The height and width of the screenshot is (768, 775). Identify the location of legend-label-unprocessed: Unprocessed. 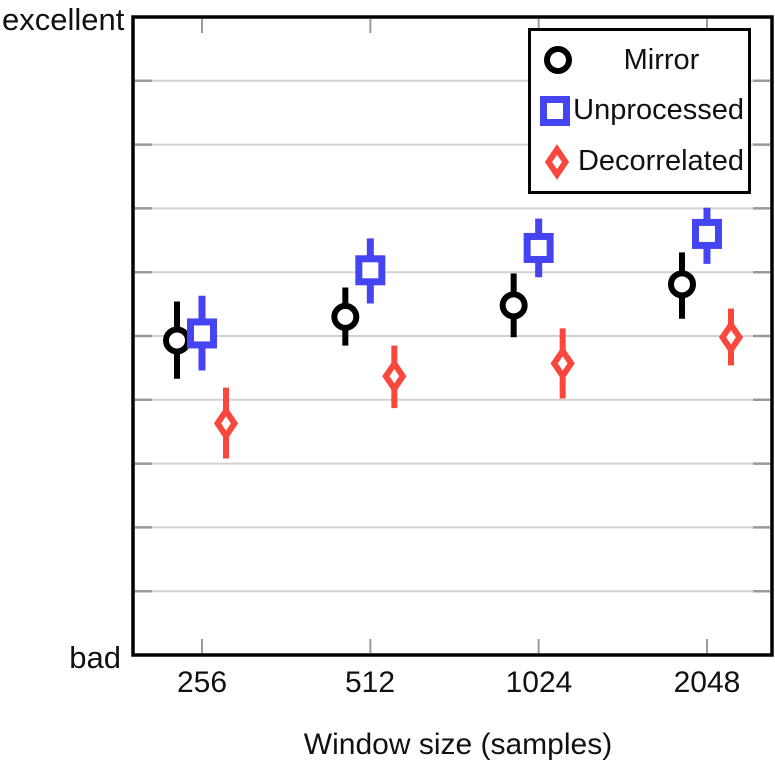
(658, 110).